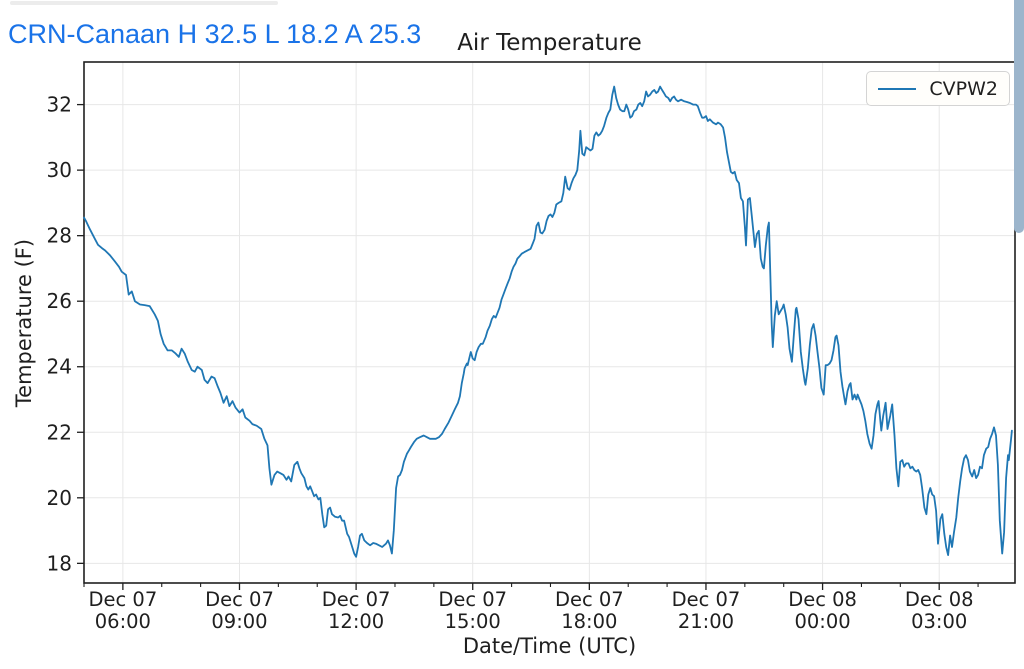  I want to click on scrollbar-thumb, so click(1019, 116).